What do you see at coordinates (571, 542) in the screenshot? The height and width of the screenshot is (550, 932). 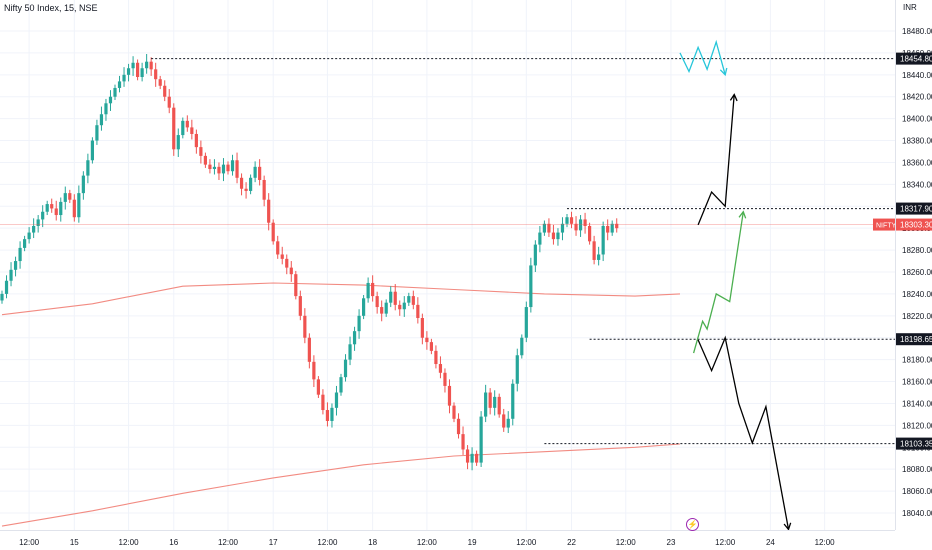 I see `x-tick-label: 22` at bounding box center [571, 542].